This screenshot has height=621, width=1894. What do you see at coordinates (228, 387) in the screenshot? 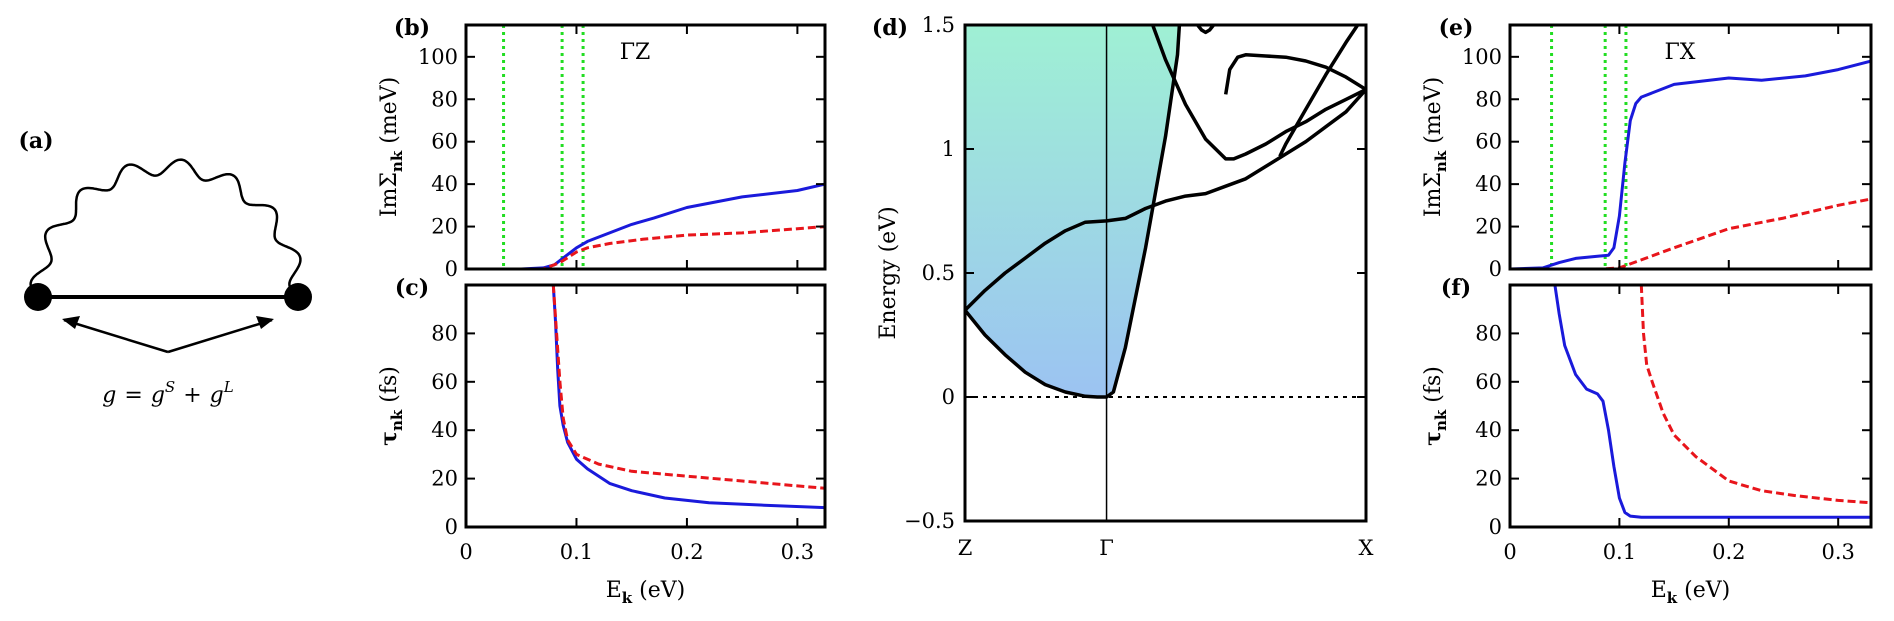
I see `formula-s2: L` at bounding box center [228, 387].